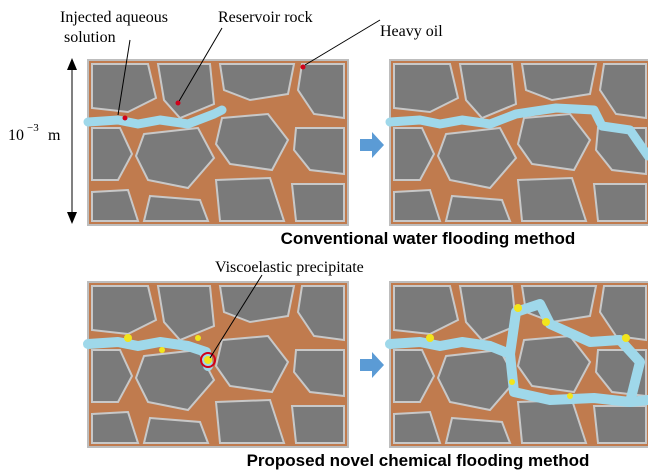 This screenshot has height=472, width=648. What do you see at coordinates (216, 142) in the screenshot?
I see `panel-conventional-before` at bounding box center [216, 142].